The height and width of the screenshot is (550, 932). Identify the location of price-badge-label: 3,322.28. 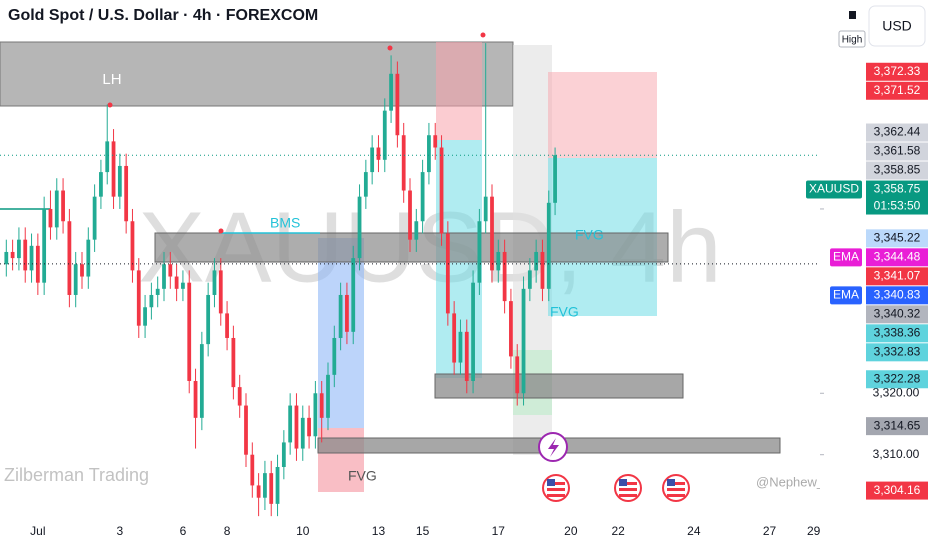
(897, 378).